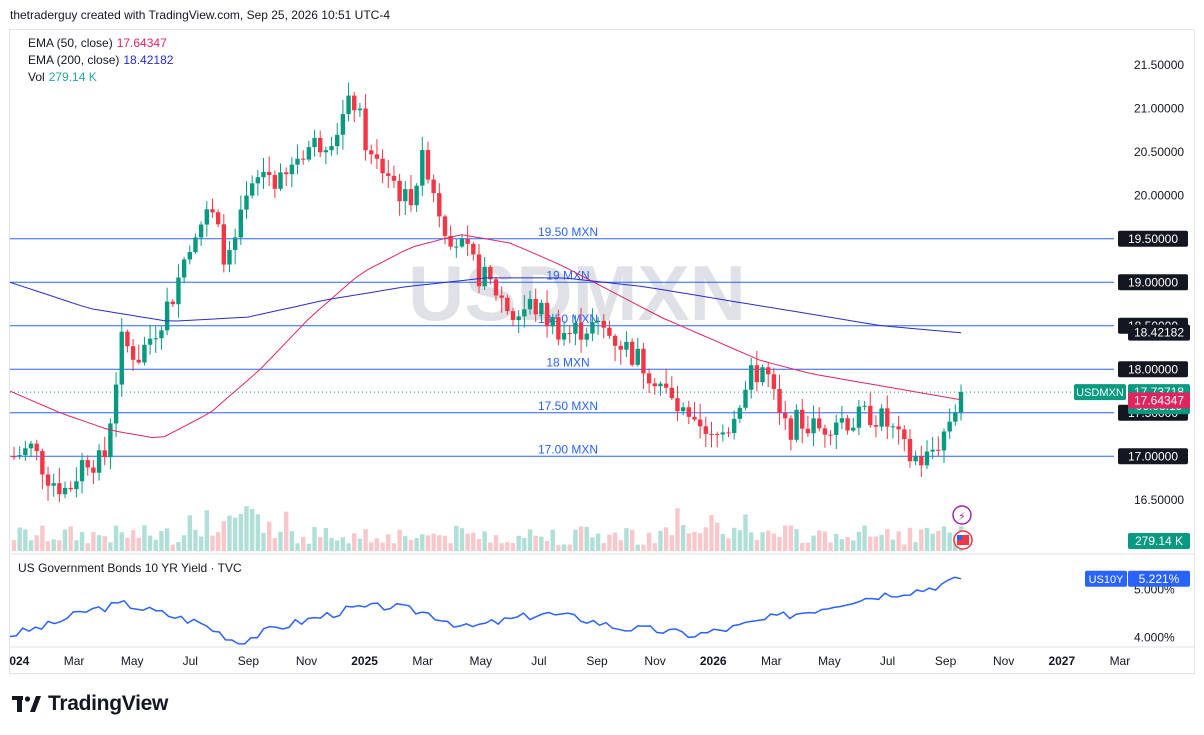 This screenshot has width=1204, height=735. I want to click on lightning-event-icon, so click(962, 515).